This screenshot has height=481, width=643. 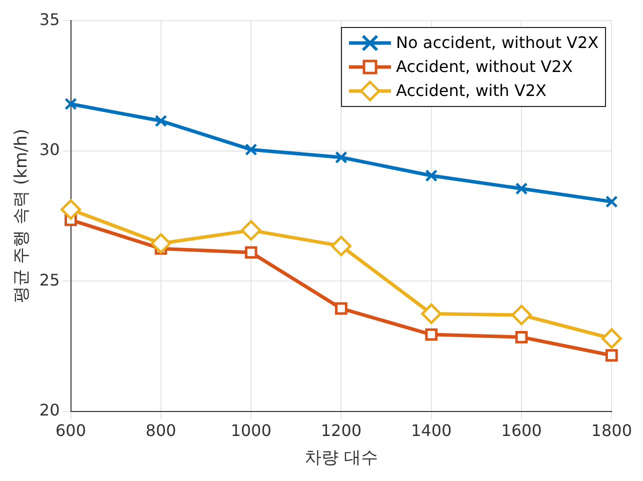 What do you see at coordinates (341, 458) in the screenshot?
I see `x-axis-title: 차량 대수` at bounding box center [341, 458].